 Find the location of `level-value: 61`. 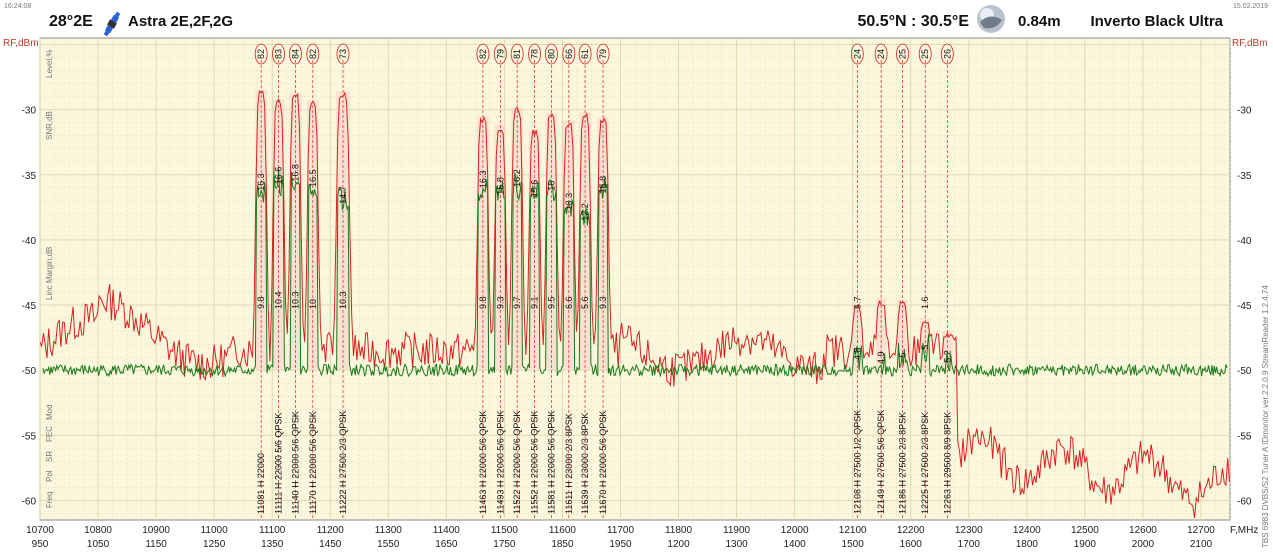

level-value: 61 is located at coordinates (585, 54).